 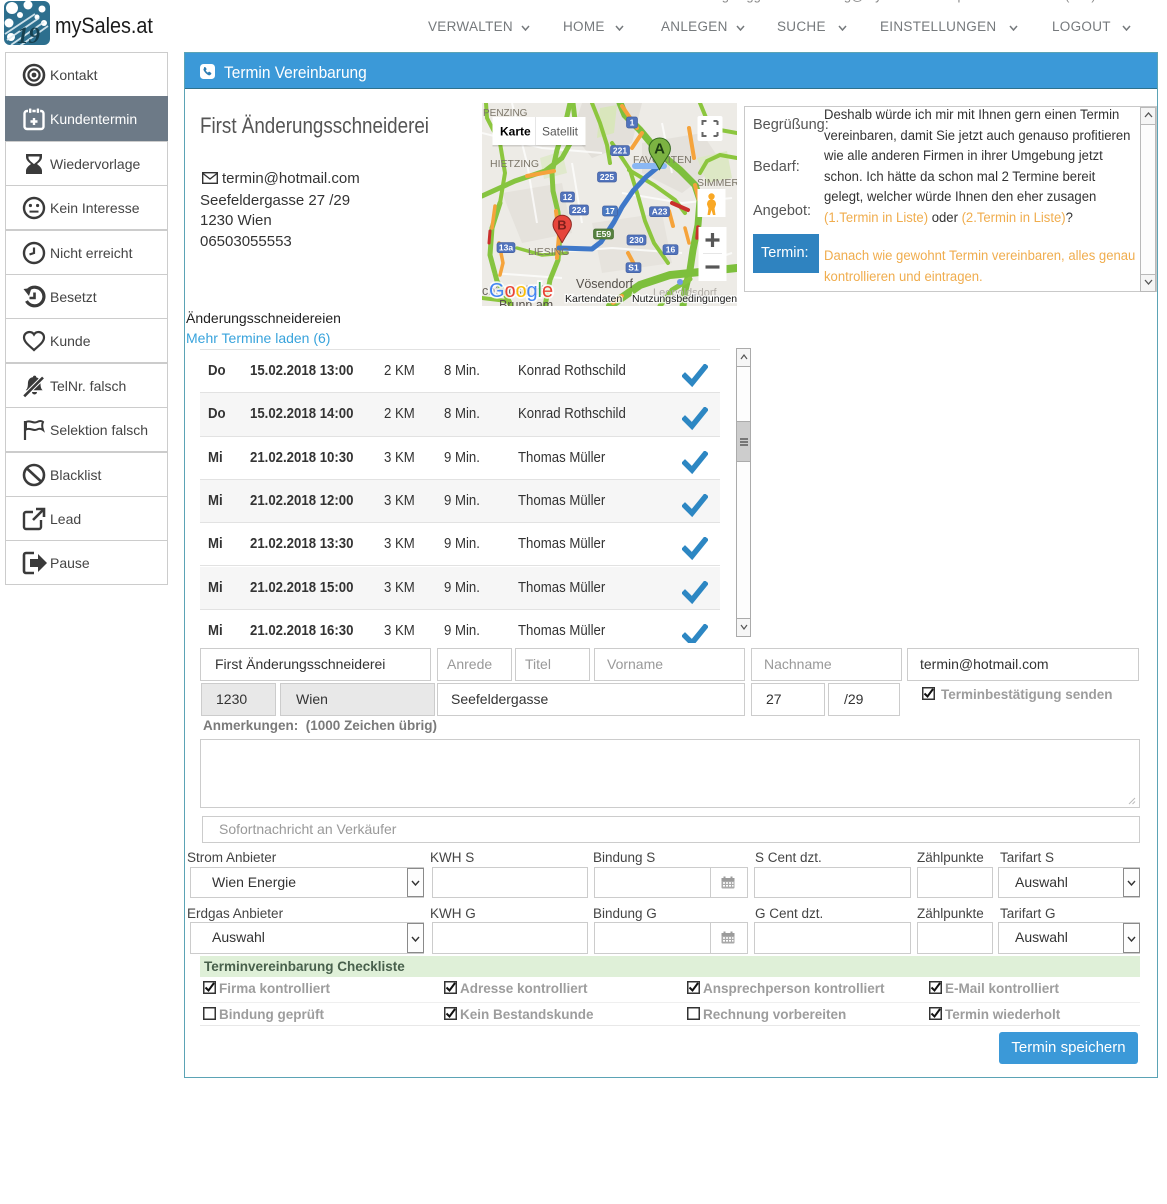 I want to click on svg-text: SIMMERI, so click(x=717, y=183).